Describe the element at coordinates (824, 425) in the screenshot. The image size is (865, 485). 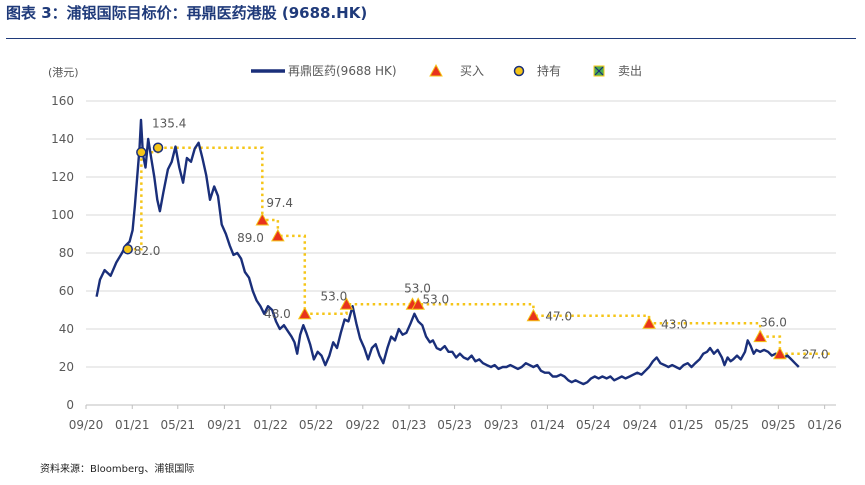
I see `x-tick-label: 01/26` at that location.